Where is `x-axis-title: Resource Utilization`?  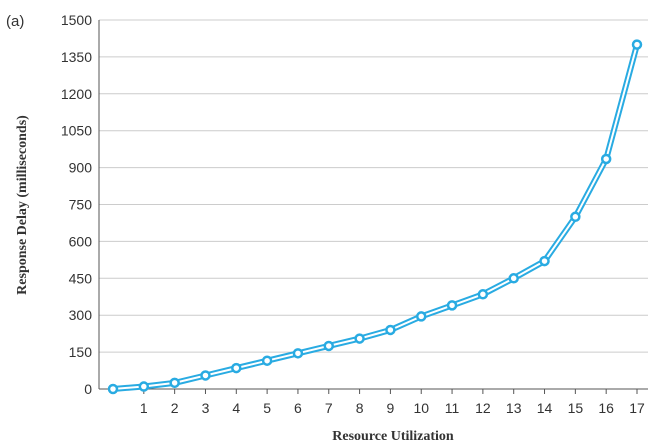
x-axis-title: Resource Utilization is located at coordinates (393, 436).